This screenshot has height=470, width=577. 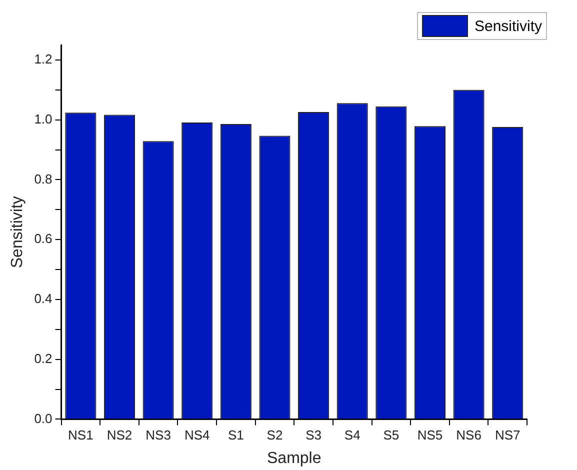 I want to click on x-tick-label: NS5, so click(x=430, y=435).